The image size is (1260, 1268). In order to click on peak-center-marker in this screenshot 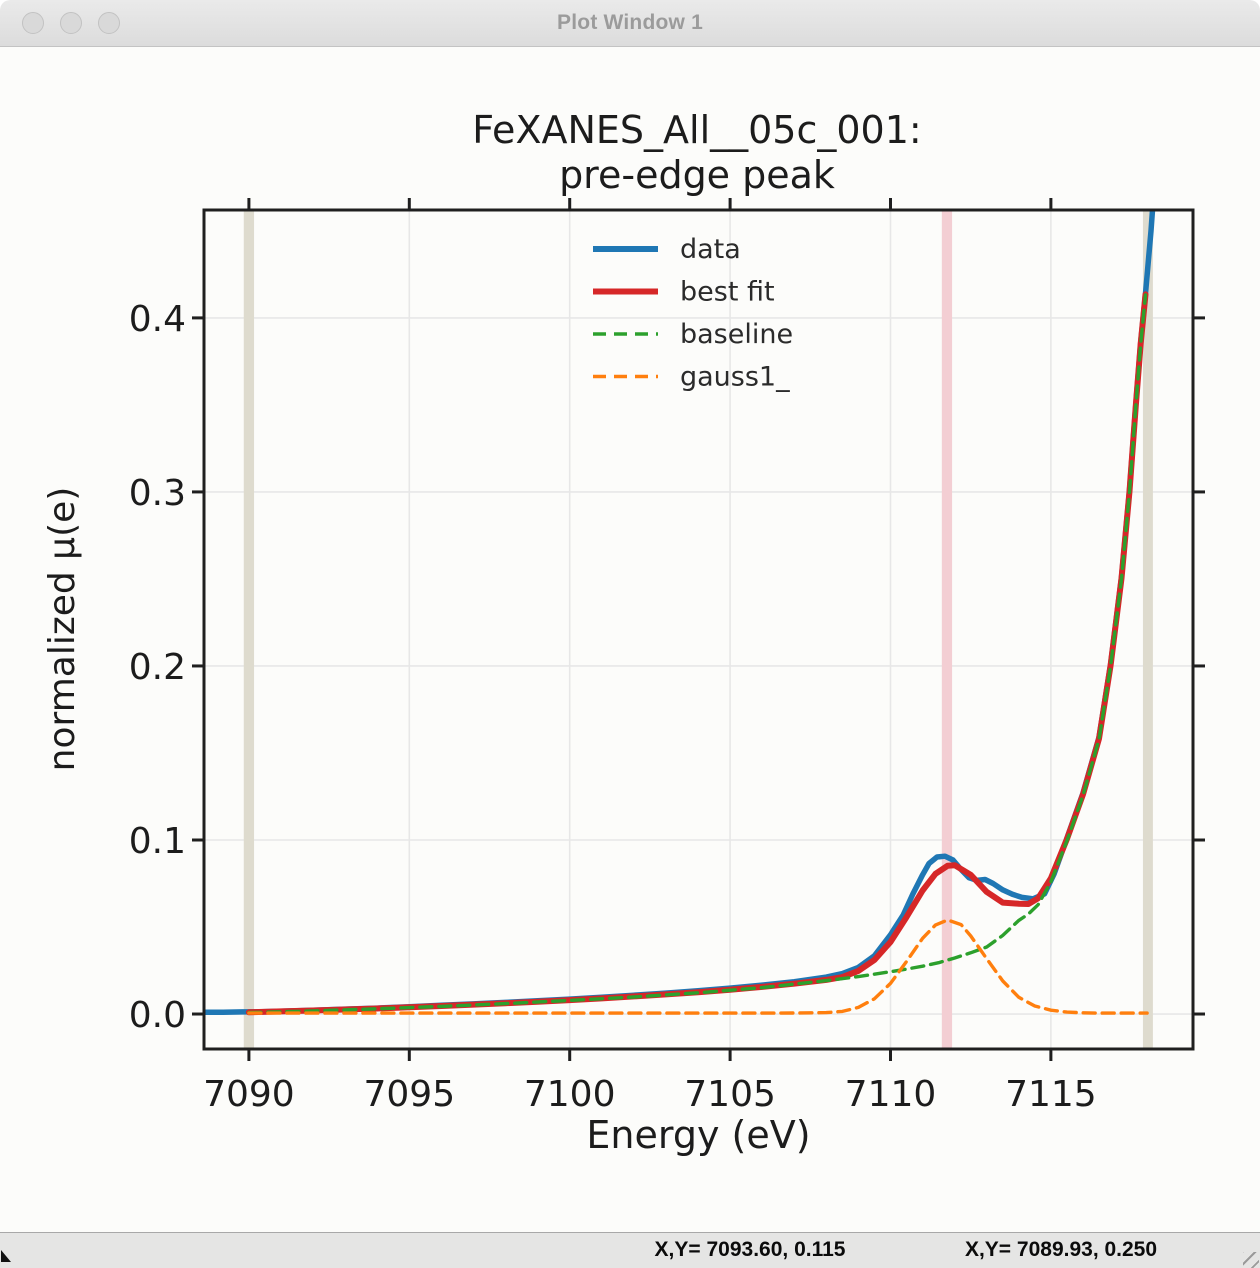, I will do `click(947, 629)`.